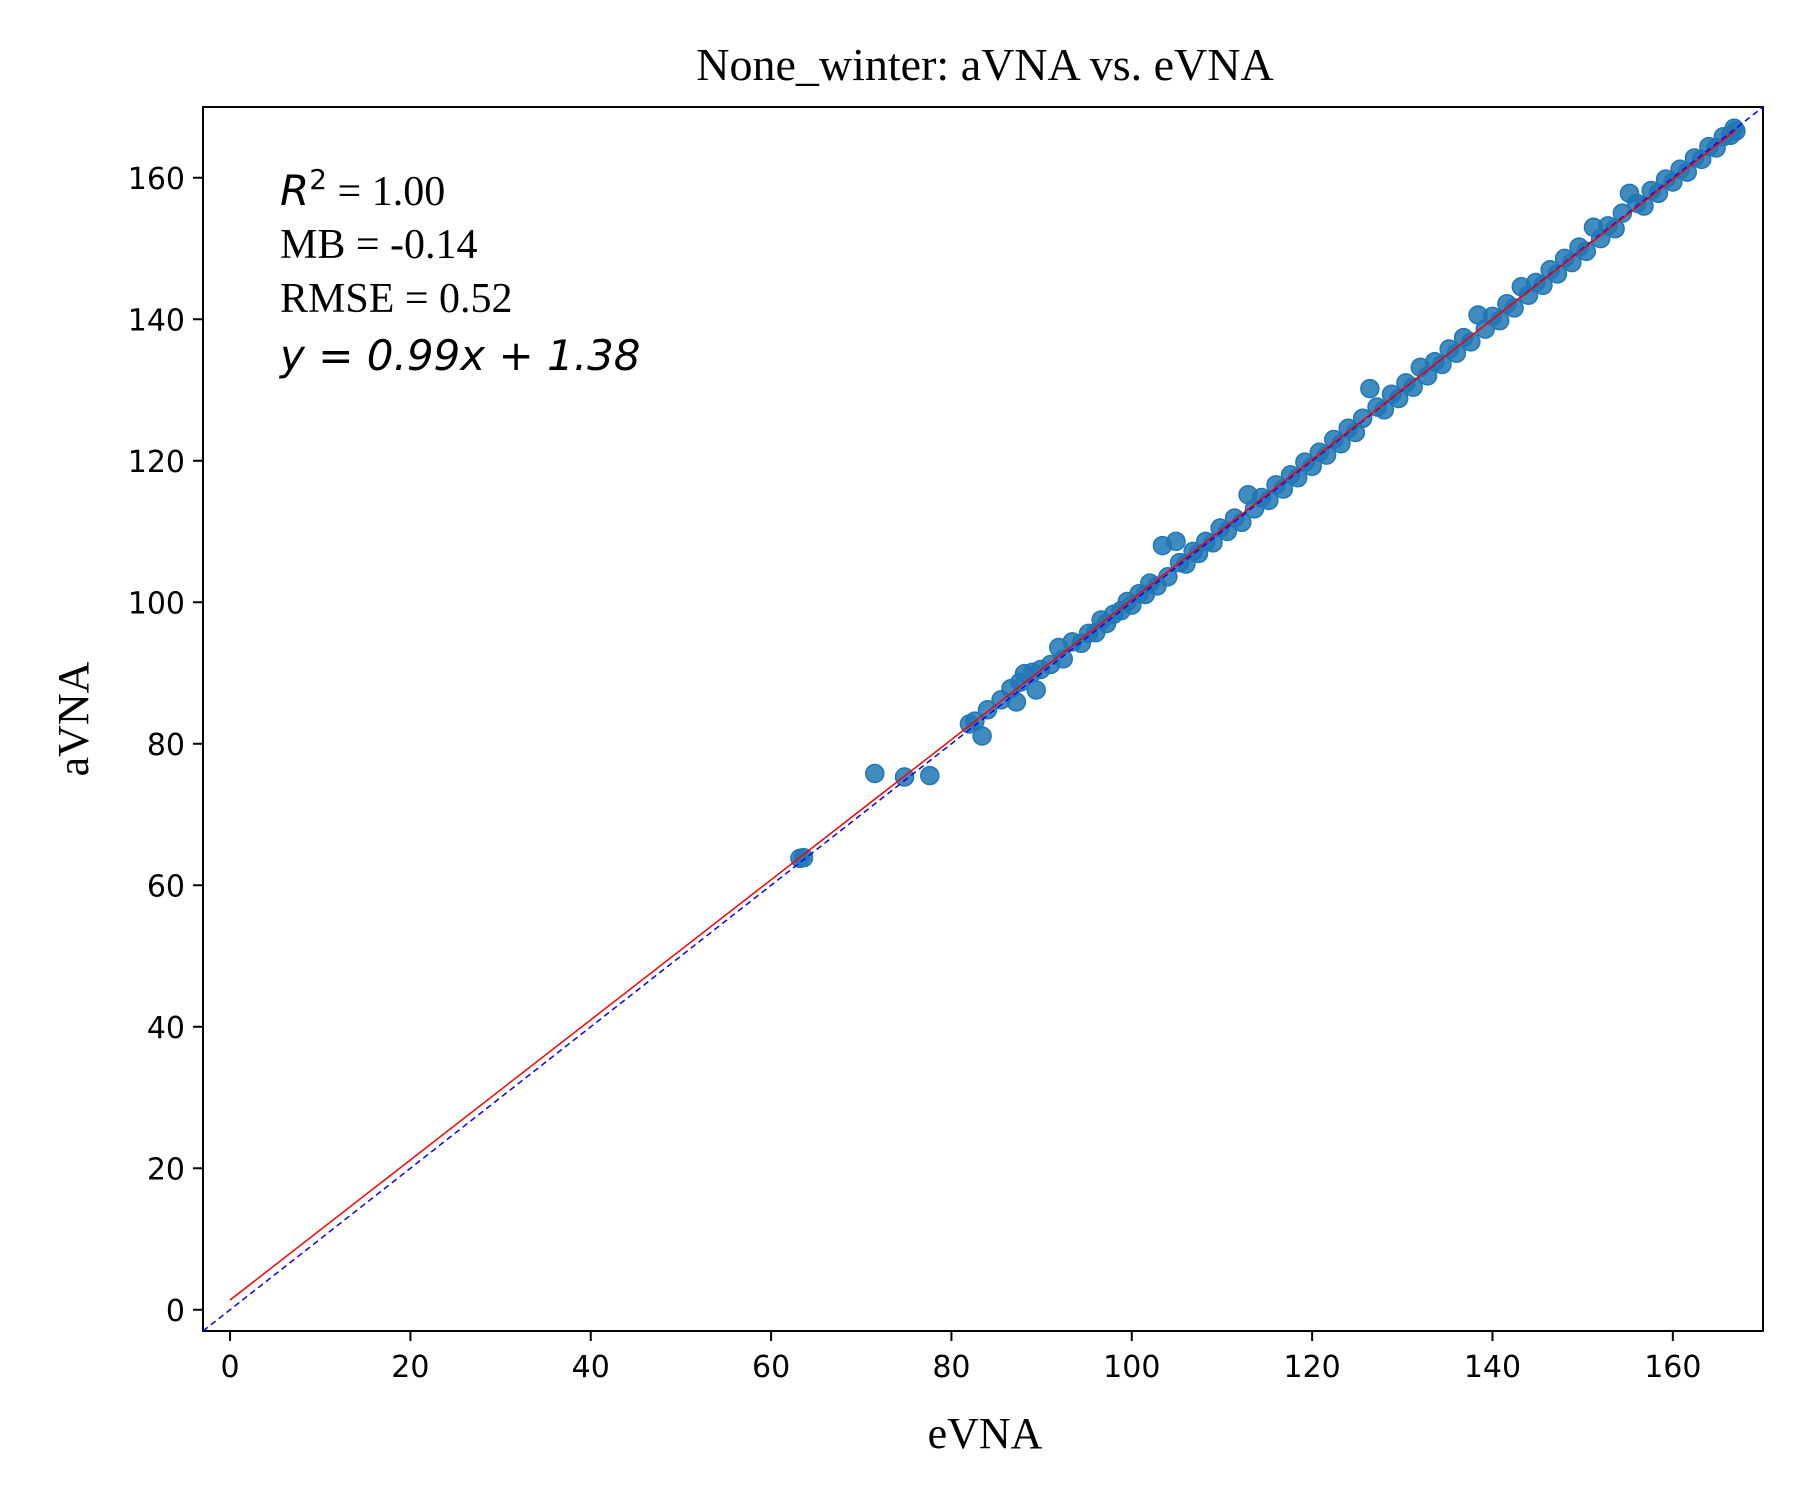 The height and width of the screenshot is (1500, 1800). I want to click on y-tick-label: 140, so click(156, 320).